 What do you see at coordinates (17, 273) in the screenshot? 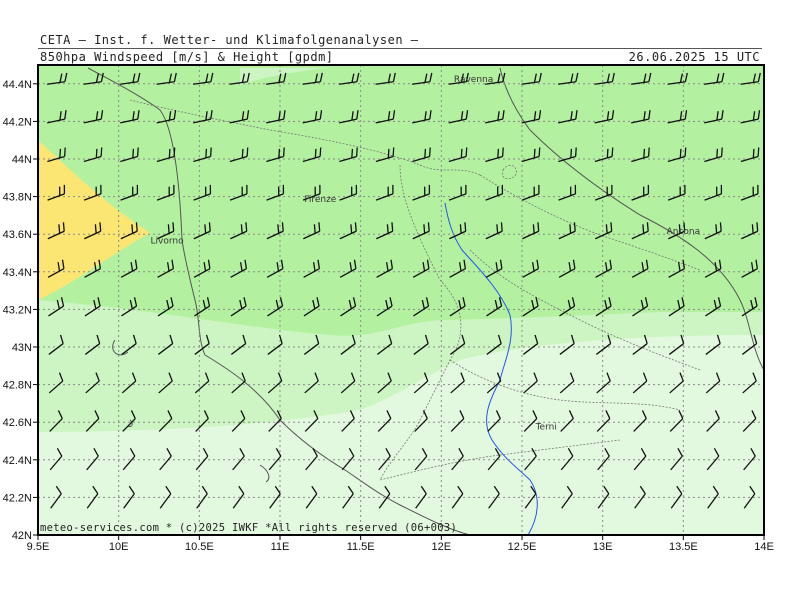
I see `y-tick-label: 43.4N` at bounding box center [17, 273].